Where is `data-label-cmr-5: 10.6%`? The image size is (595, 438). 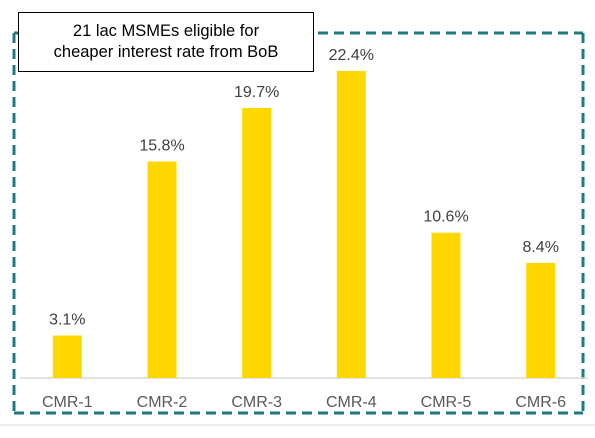
data-label-cmr-5: 10.6% is located at coordinates (445, 217).